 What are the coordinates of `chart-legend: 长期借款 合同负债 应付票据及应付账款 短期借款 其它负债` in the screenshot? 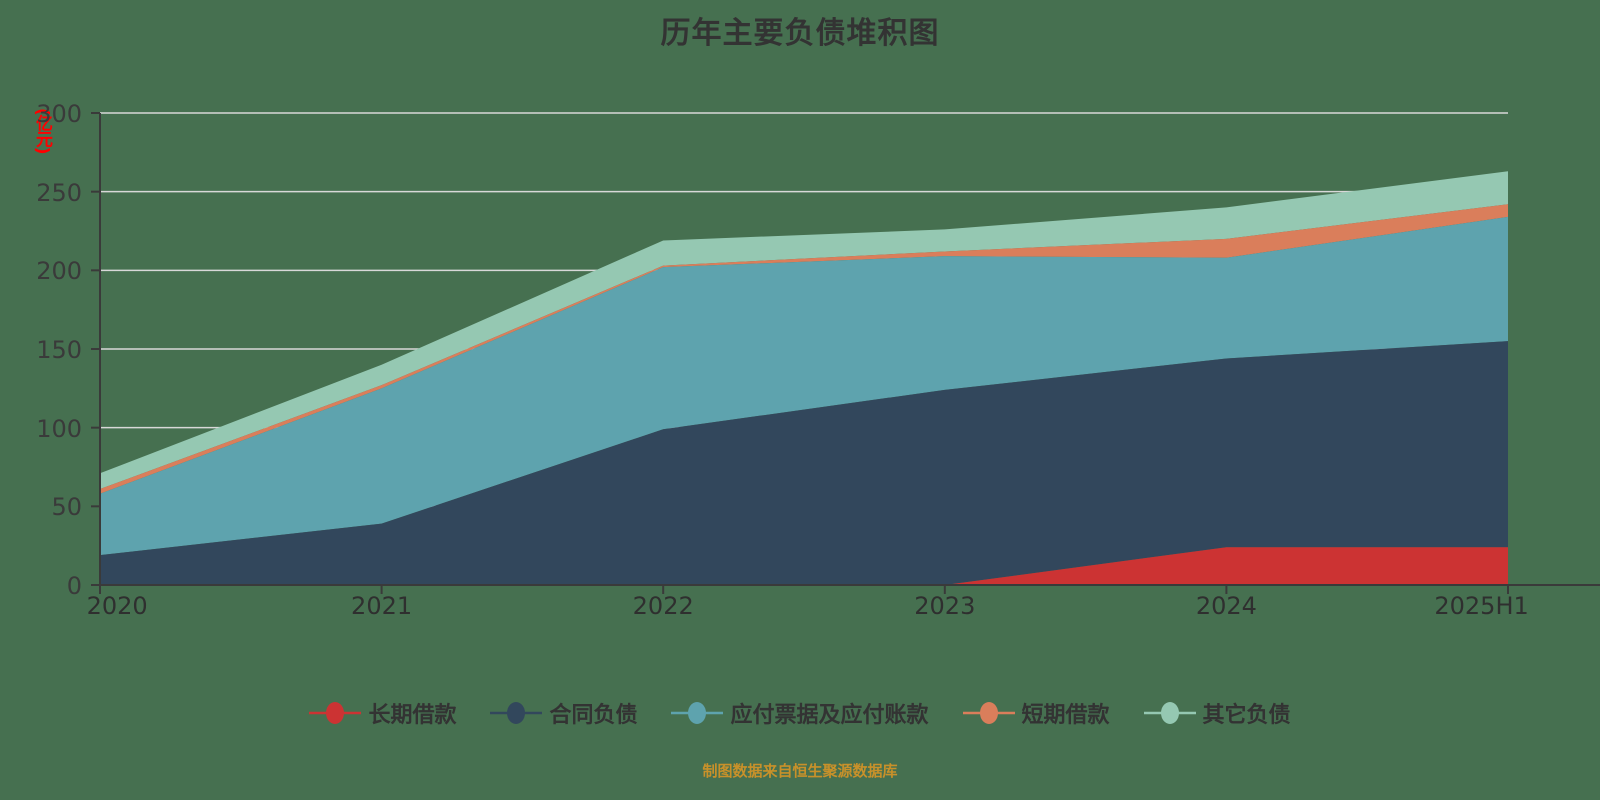 It's located at (800, 713).